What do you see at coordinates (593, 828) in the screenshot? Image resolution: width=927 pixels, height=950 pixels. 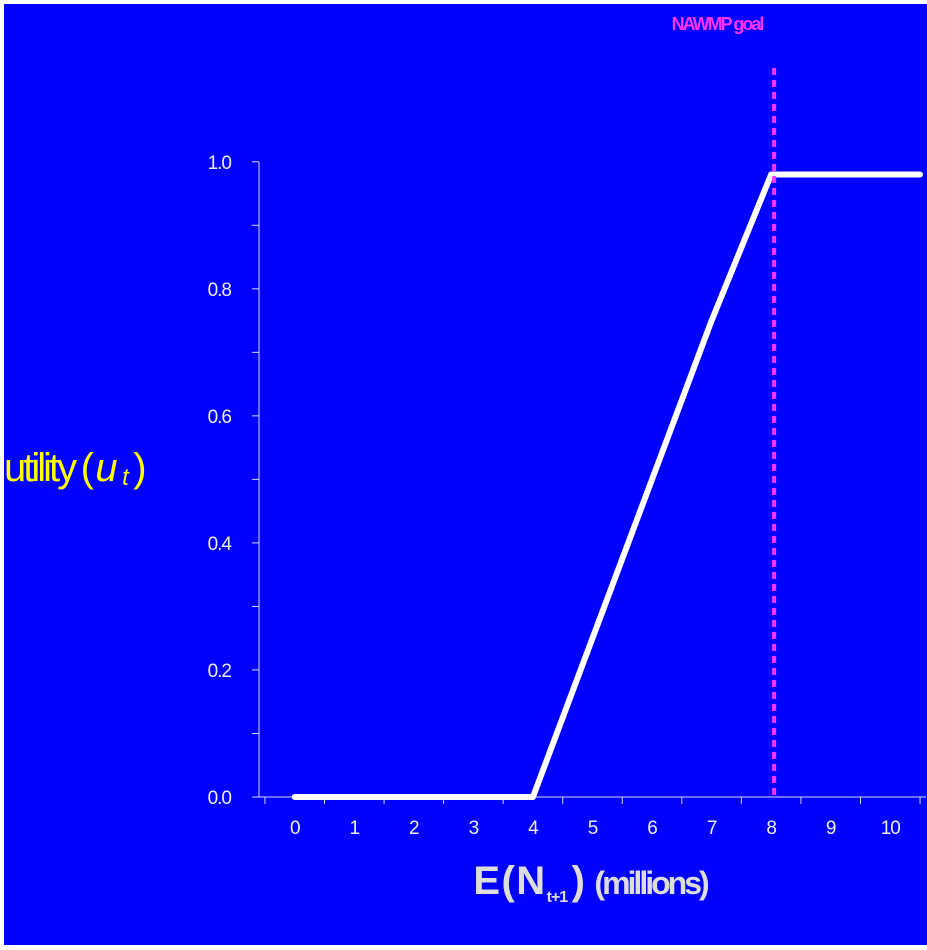 I see `x-tick-label: 5` at bounding box center [593, 828].